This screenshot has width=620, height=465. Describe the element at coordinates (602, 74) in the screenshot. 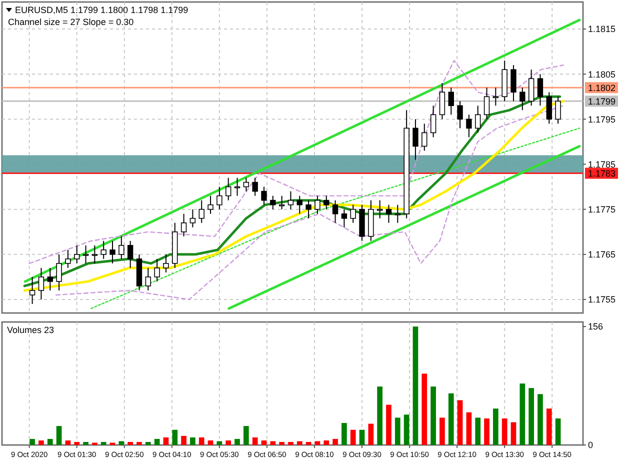

I see `y-tick-label: 1.1805` at that location.